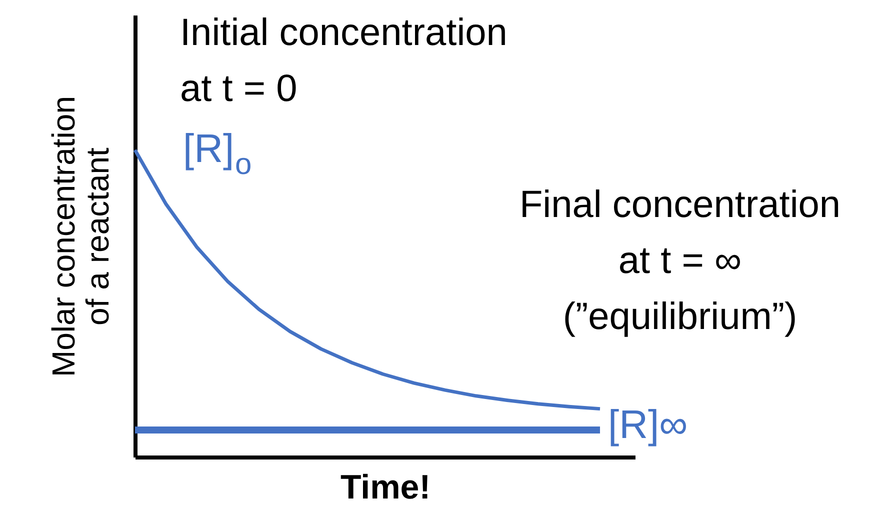 The image size is (886, 529). Describe the element at coordinates (385, 487) in the screenshot. I see `x-axis-title: Time!` at that location.